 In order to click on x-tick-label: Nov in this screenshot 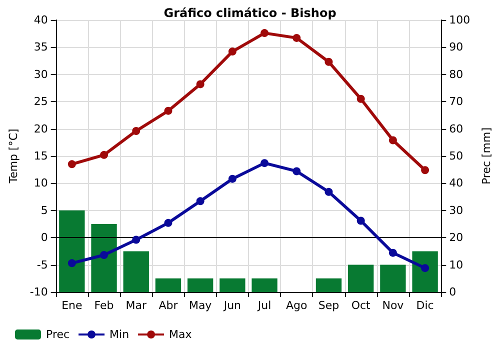, I will do `click(393, 305)`.